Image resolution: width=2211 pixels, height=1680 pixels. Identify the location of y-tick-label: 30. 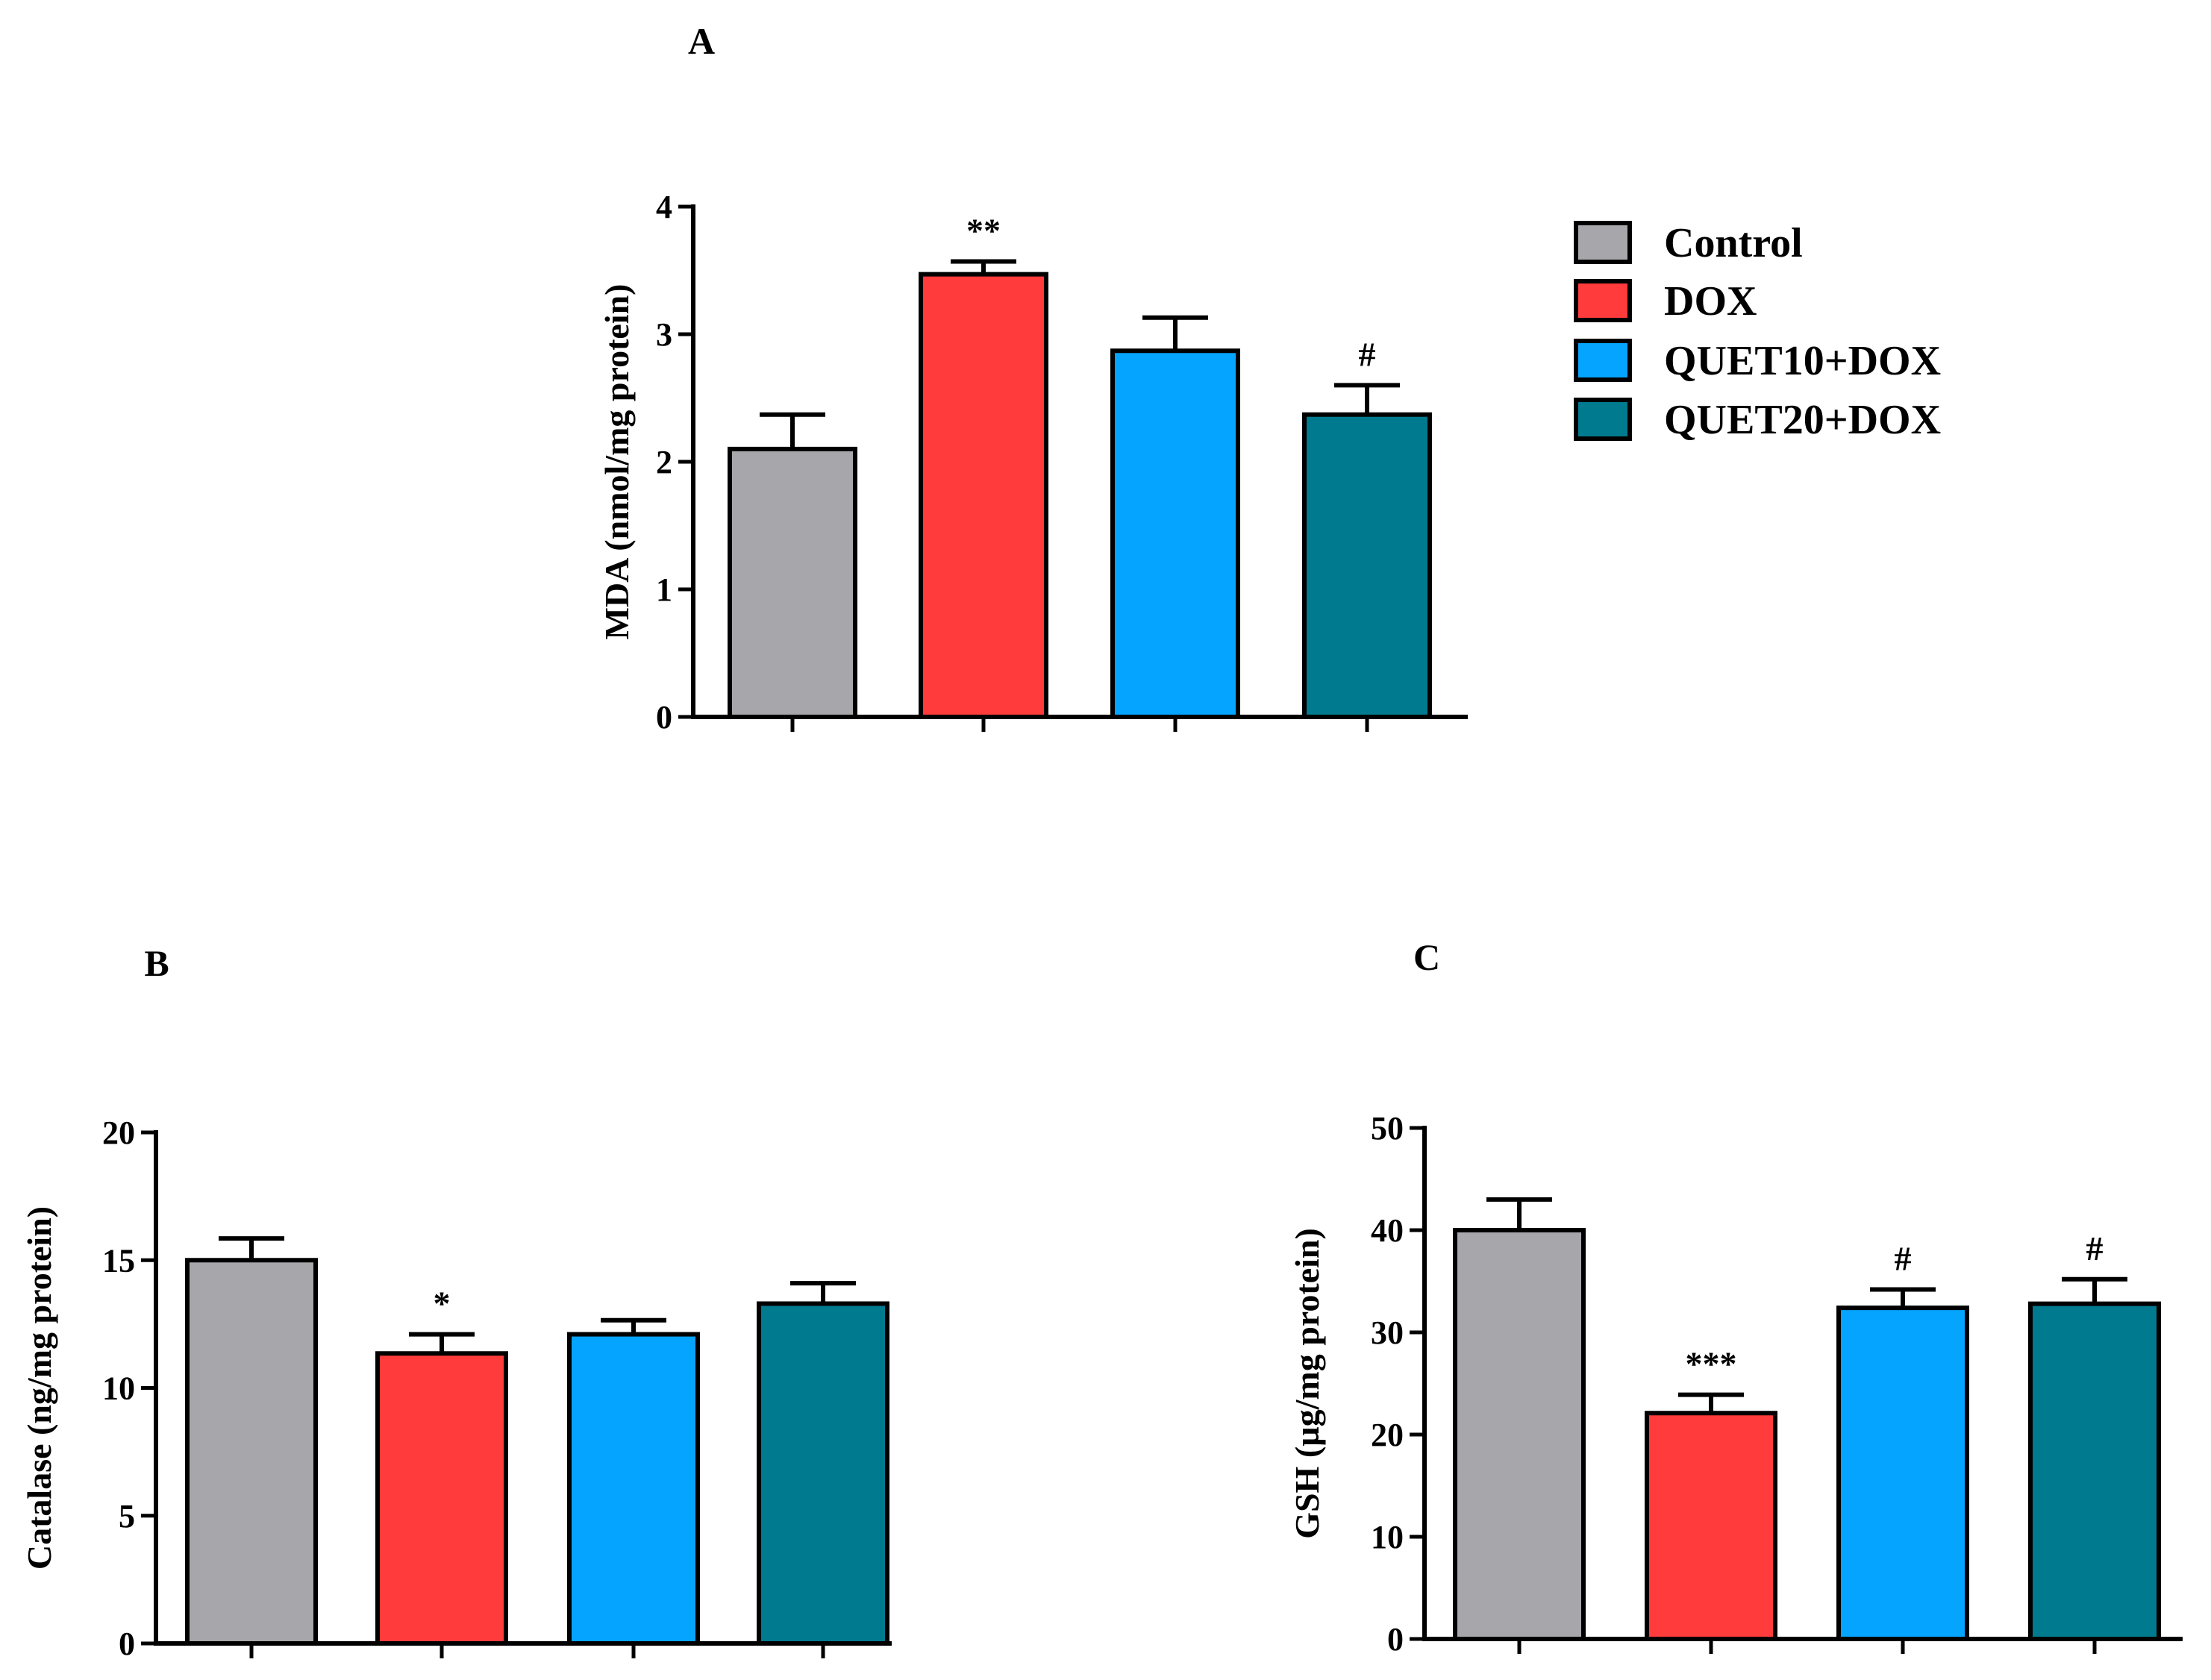
(1387, 1332).